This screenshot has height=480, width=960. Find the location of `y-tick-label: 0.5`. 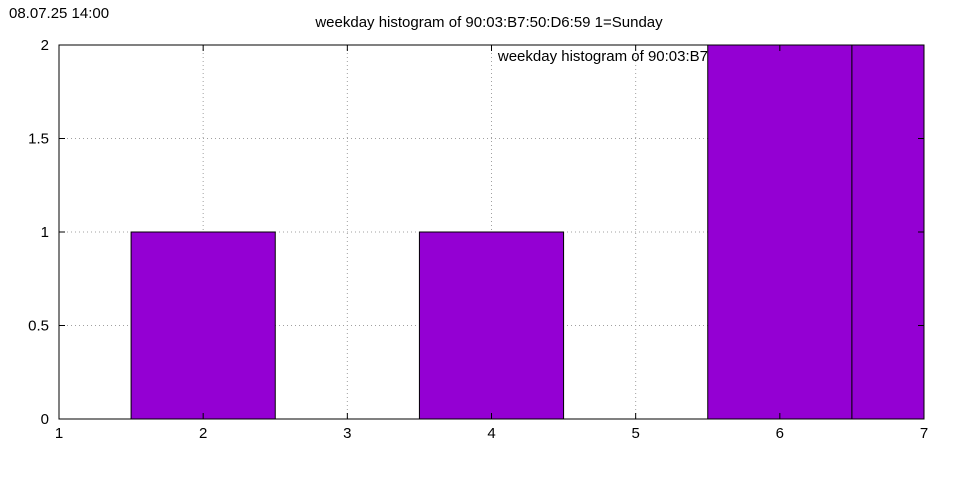

y-tick-label: 0.5 is located at coordinates (38, 326).